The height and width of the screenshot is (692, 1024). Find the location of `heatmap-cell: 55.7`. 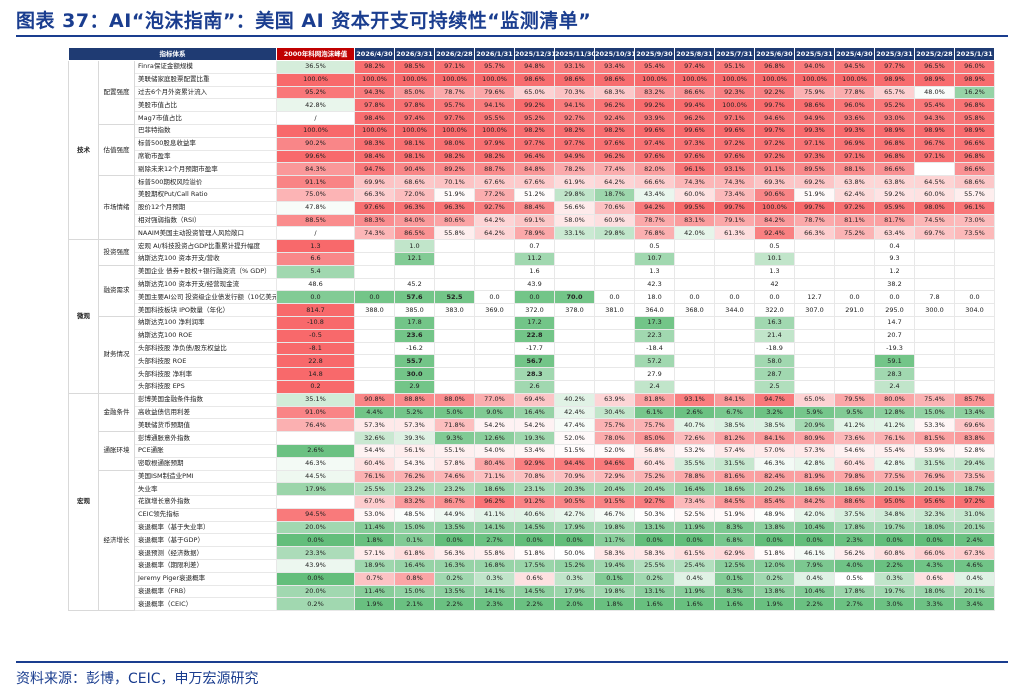

heatmap-cell: 55.7 is located at coordinates (414, 361).